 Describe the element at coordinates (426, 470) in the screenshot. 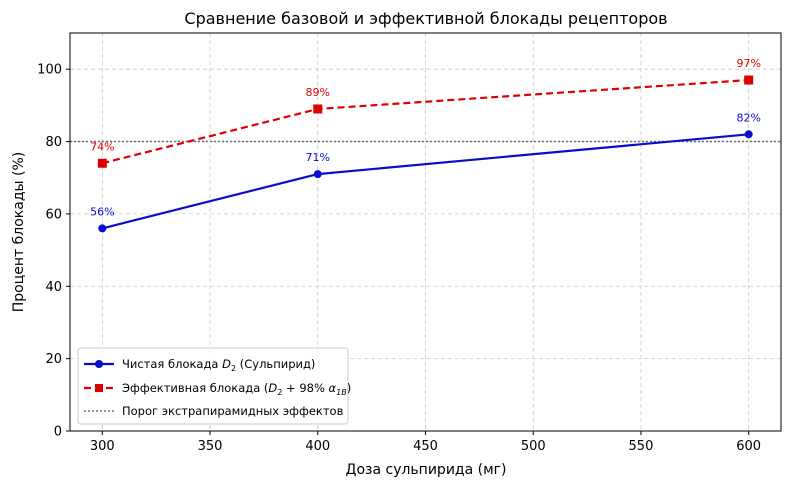

I see `x-axis-label: Доза сульпирида (мг)` at that location.